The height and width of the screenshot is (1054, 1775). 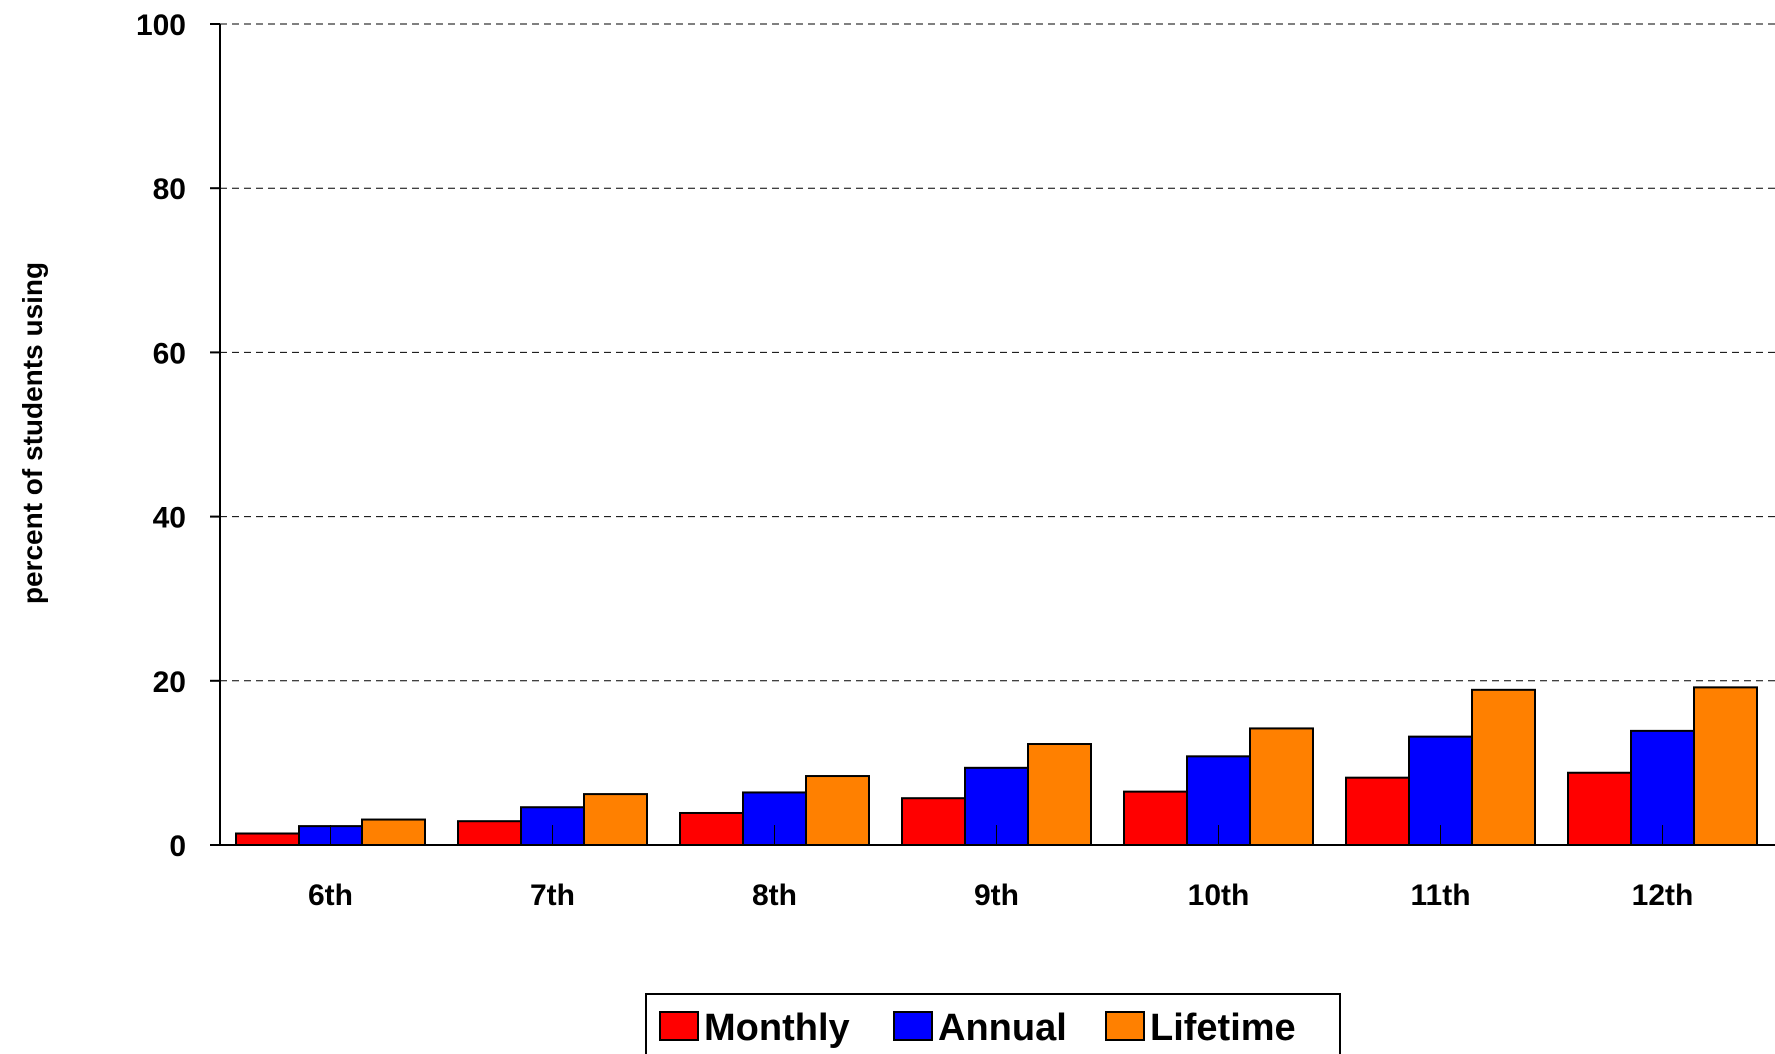 I want to click on legend: Monthly Annual Lifetime, so click(x=993, y=1023).